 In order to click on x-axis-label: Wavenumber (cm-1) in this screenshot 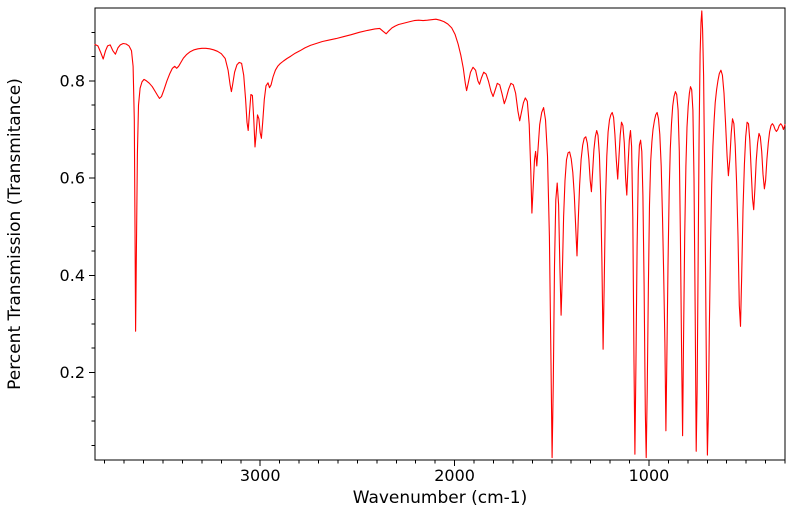, I will do `click(440, 498)`.